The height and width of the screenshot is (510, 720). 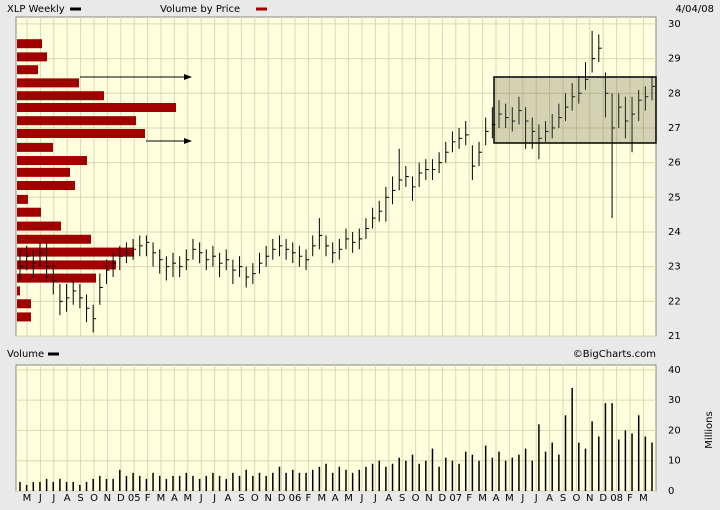 I want to click on x-tick-label: 05, so click(x=134, y=498).